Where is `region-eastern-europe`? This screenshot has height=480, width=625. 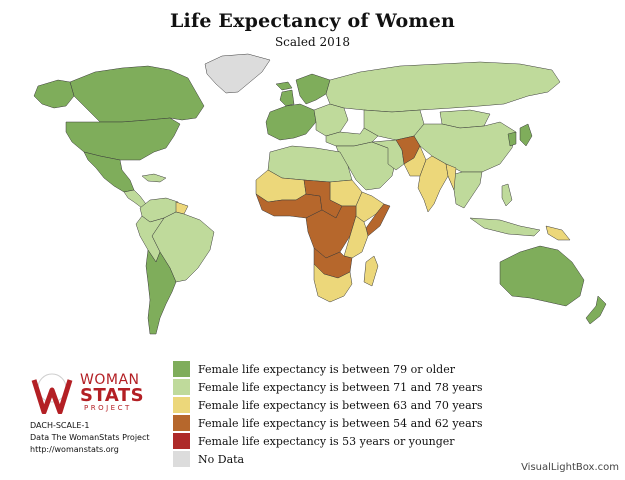 region-eastern-europe is located at coordinates (331, 120).